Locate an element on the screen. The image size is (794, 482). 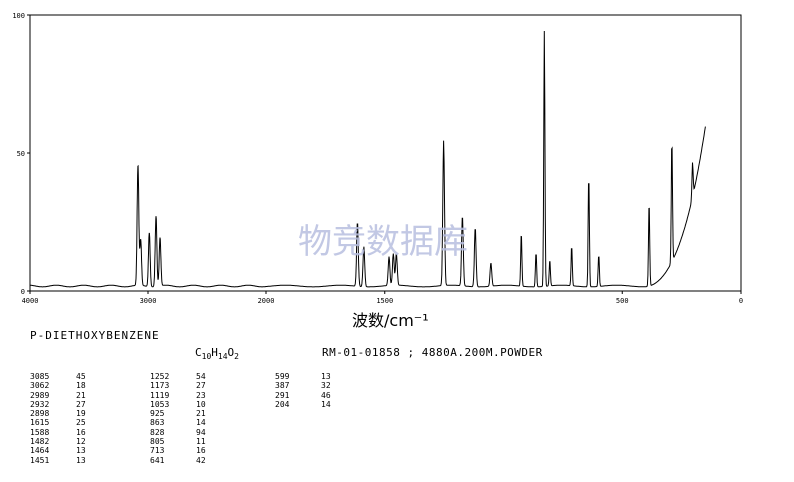
peak-wavenumber: 1464 is located at coordinates (40, 451).